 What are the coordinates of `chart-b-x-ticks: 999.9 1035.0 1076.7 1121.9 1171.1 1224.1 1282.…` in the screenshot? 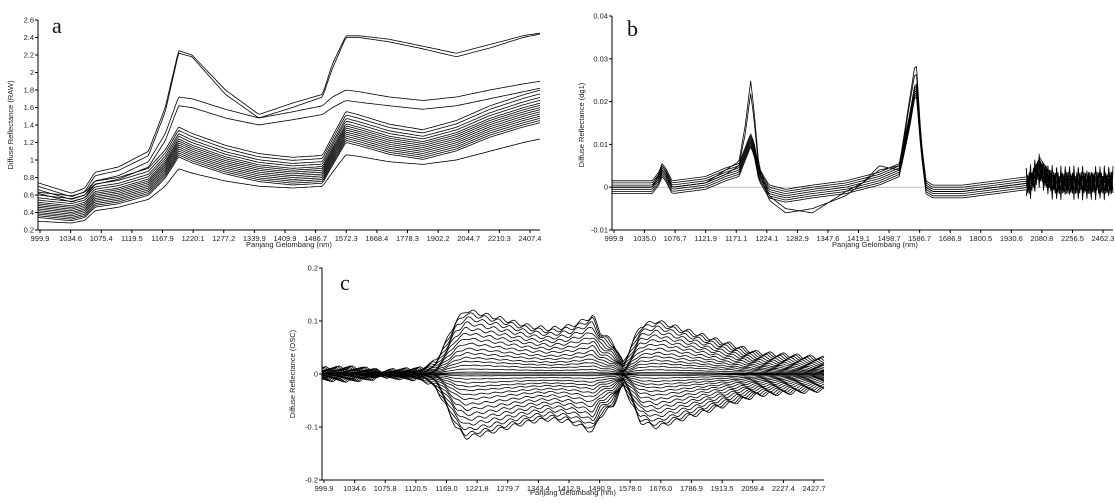 It's located at (859, 236).